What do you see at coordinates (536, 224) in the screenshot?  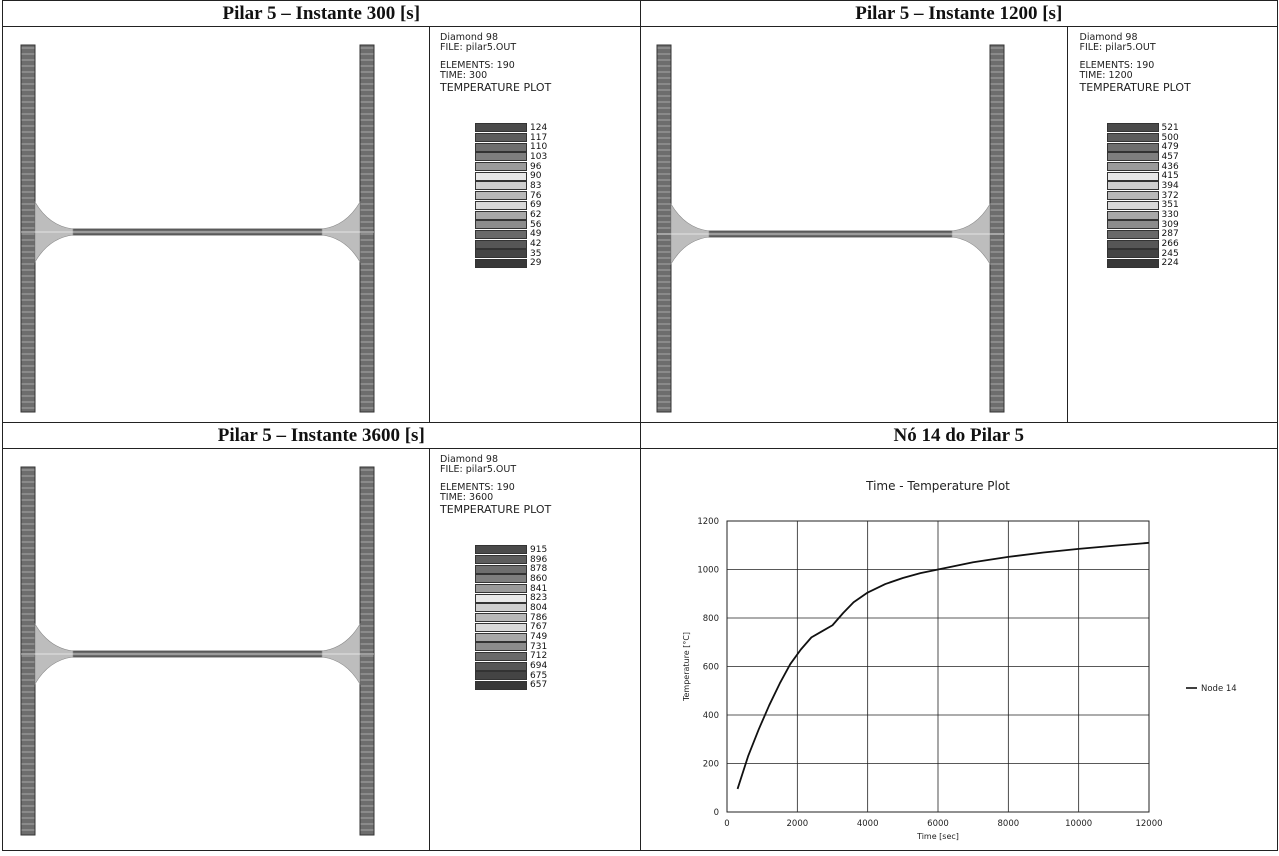 I see `legend-value: 56` at bounding box center [536, 224].